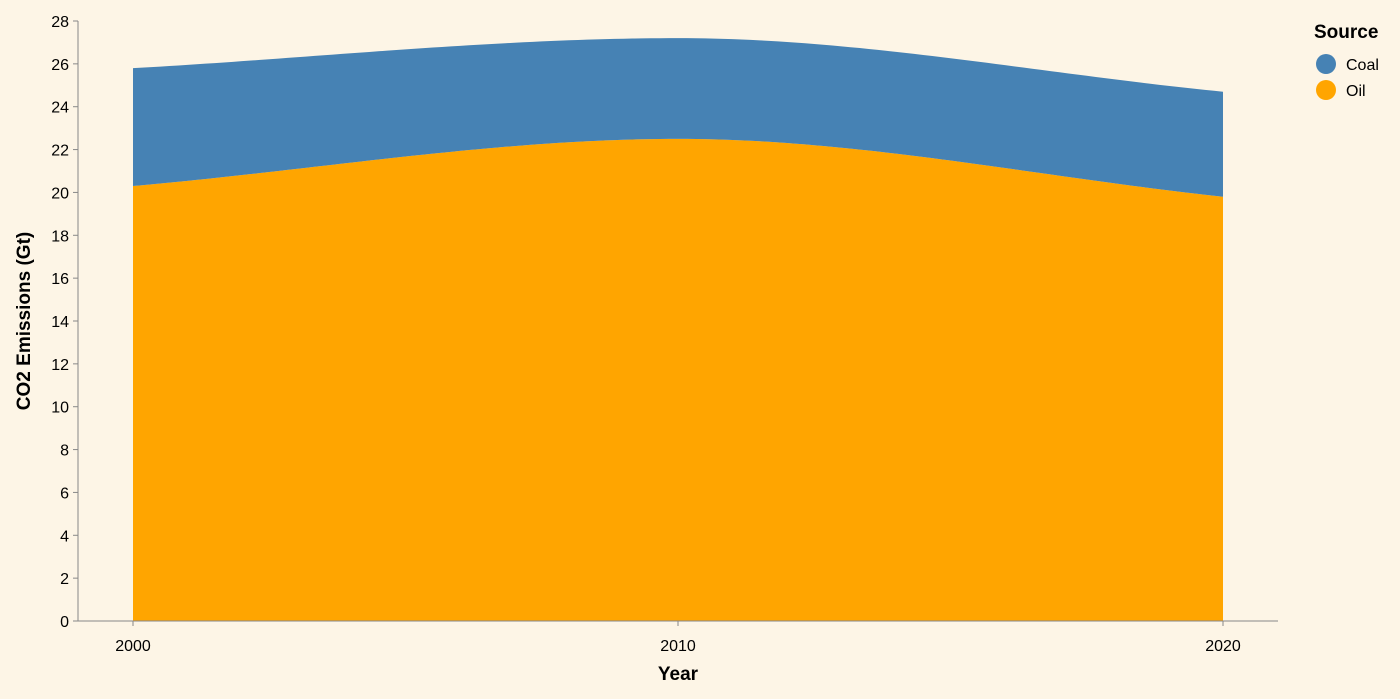  What do you see at coordinates (60, 65) in the screenshot?
I see `y-tick-label: 26` at bounding box center [60, 65].